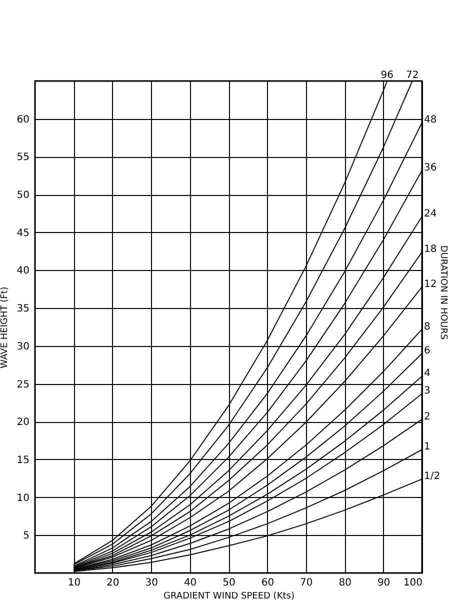 This screenshot has width=452, height=608. I want to click on x-tick-label: 10, so click(74, 583).